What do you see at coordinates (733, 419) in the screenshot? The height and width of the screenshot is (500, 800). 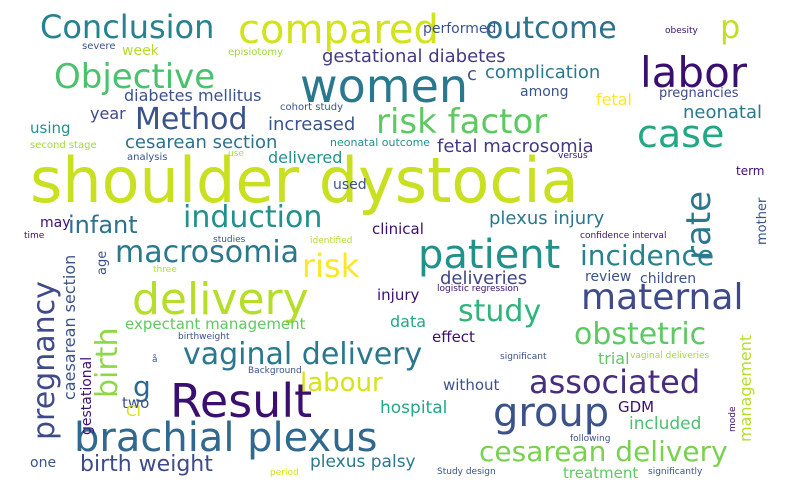 I see `word-mode: mode` at bounding box center [733, 419].